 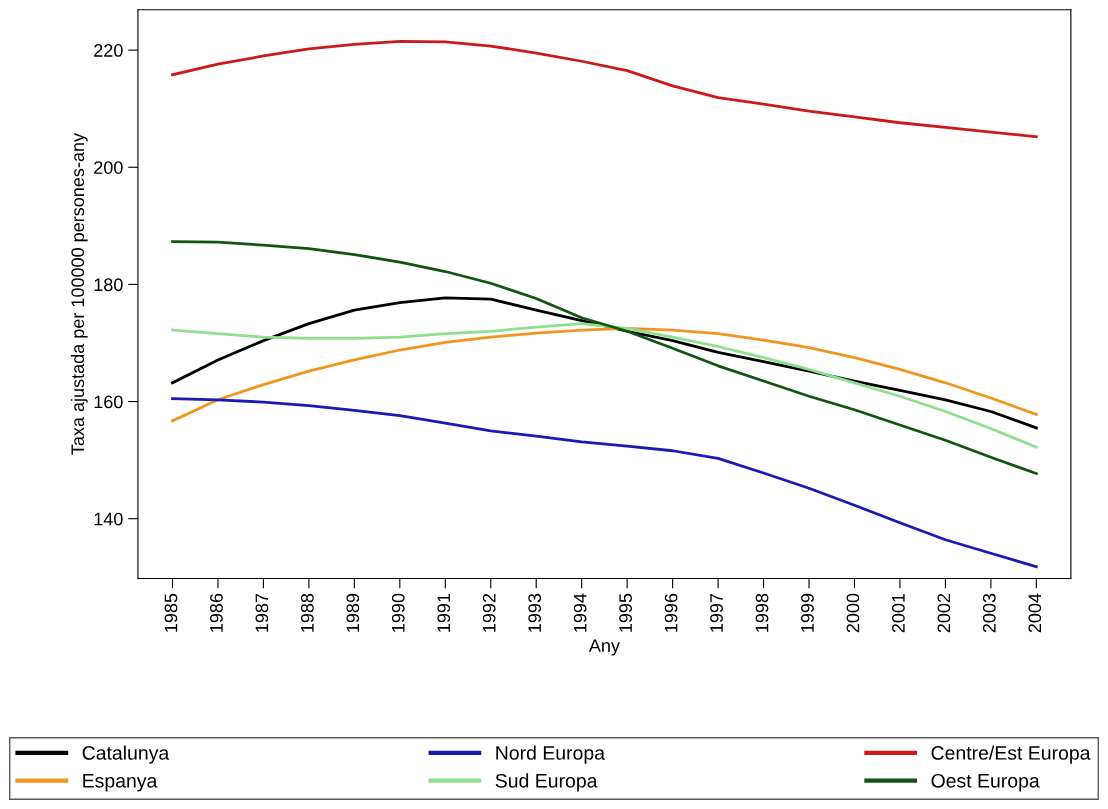 I want to click on y-axis-title: Taxa ajustada per 100000 persones-any, so click(x=79, y=293).